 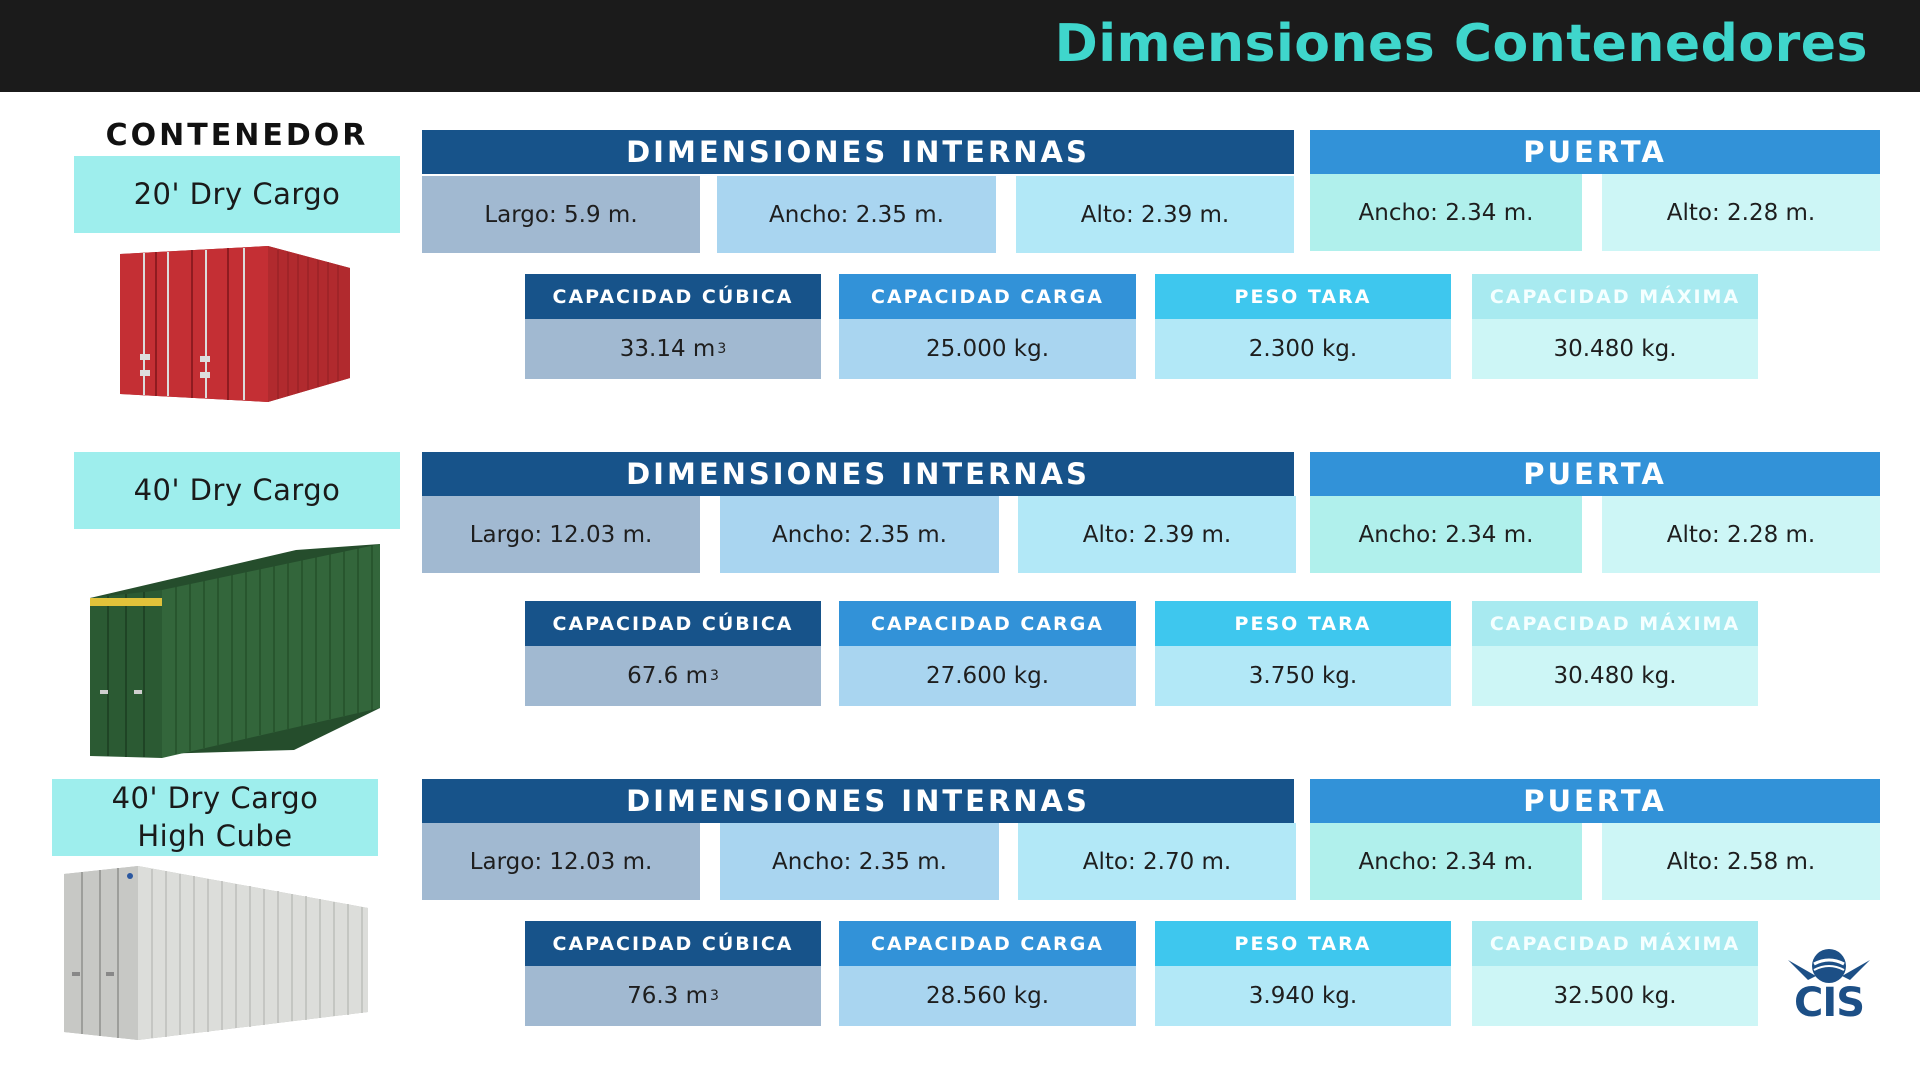 What do you see at coordinates (1157, 861) in the screenshot?
I see `interior-height: Alto: 2.70 m.` at bounding box center [1157, 861].